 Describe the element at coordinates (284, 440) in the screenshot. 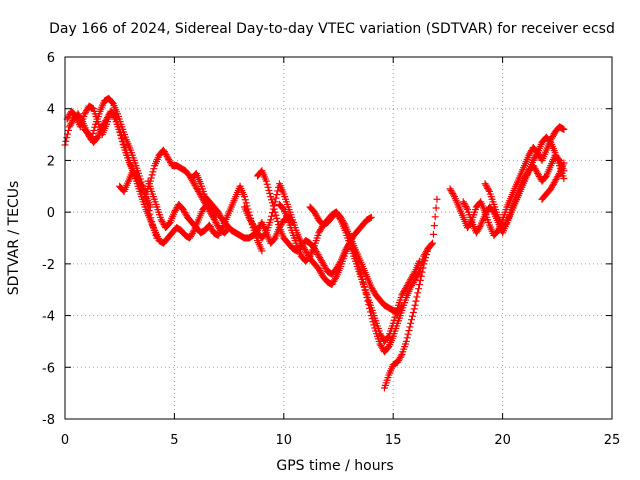

I see `x-tick-label: 10` at that location.